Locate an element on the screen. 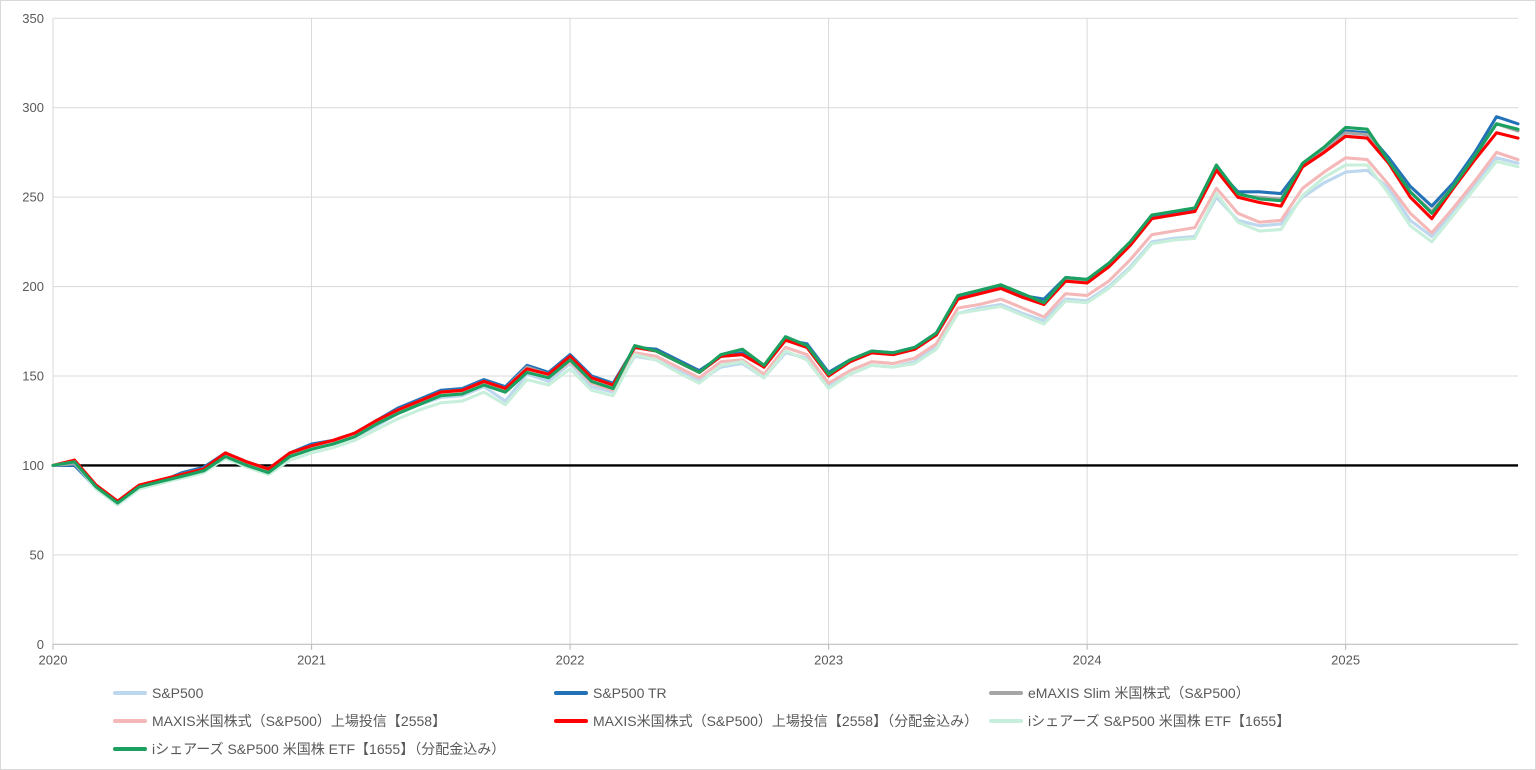  x-tick-label-2022: 2022 is located at coordinates (570, 659).